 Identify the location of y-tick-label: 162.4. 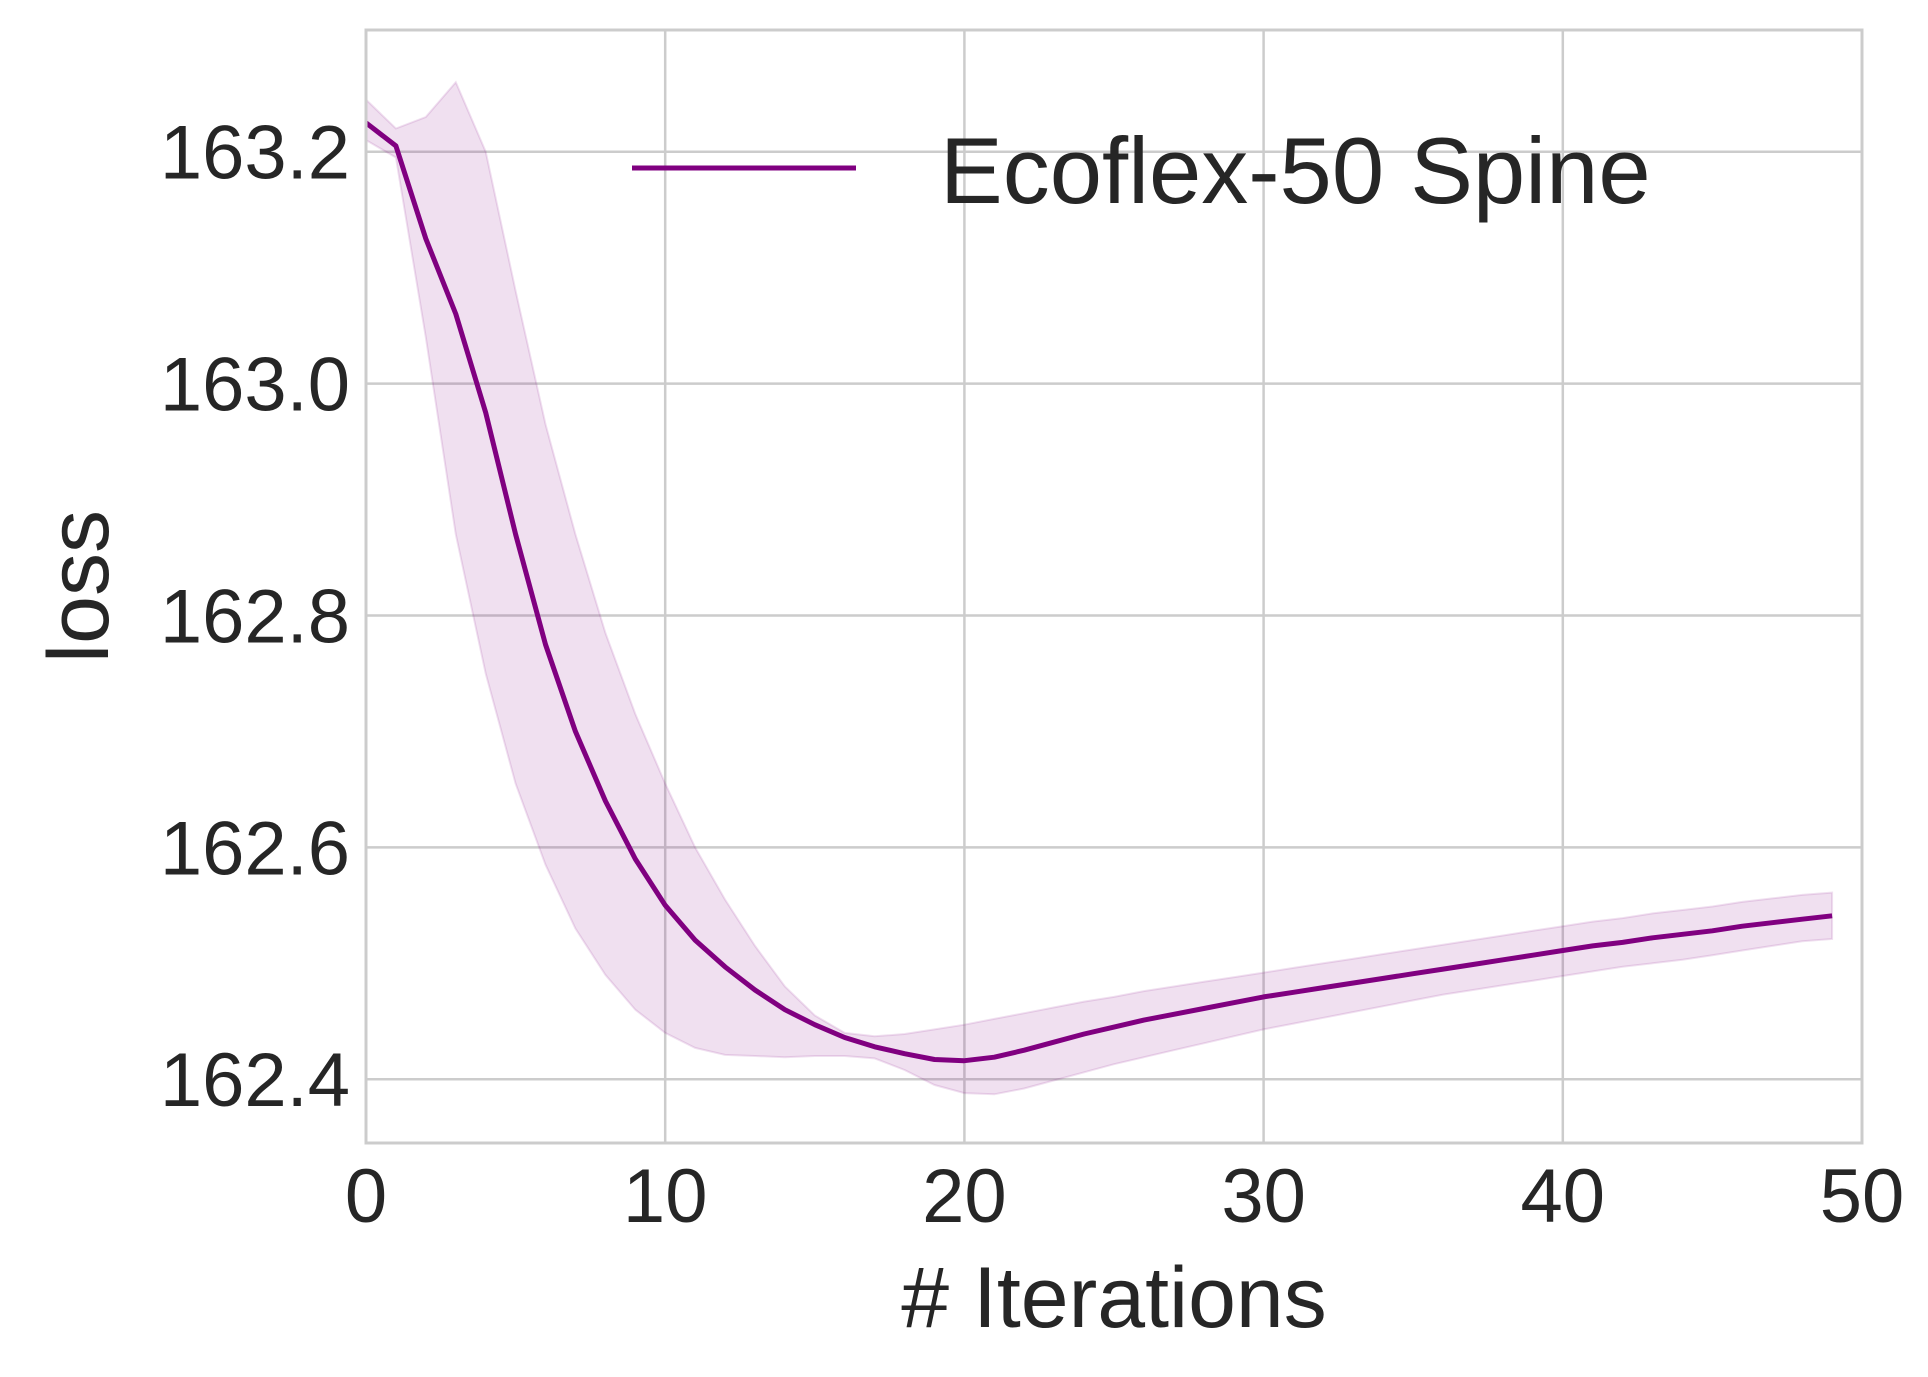
(255, 1080).